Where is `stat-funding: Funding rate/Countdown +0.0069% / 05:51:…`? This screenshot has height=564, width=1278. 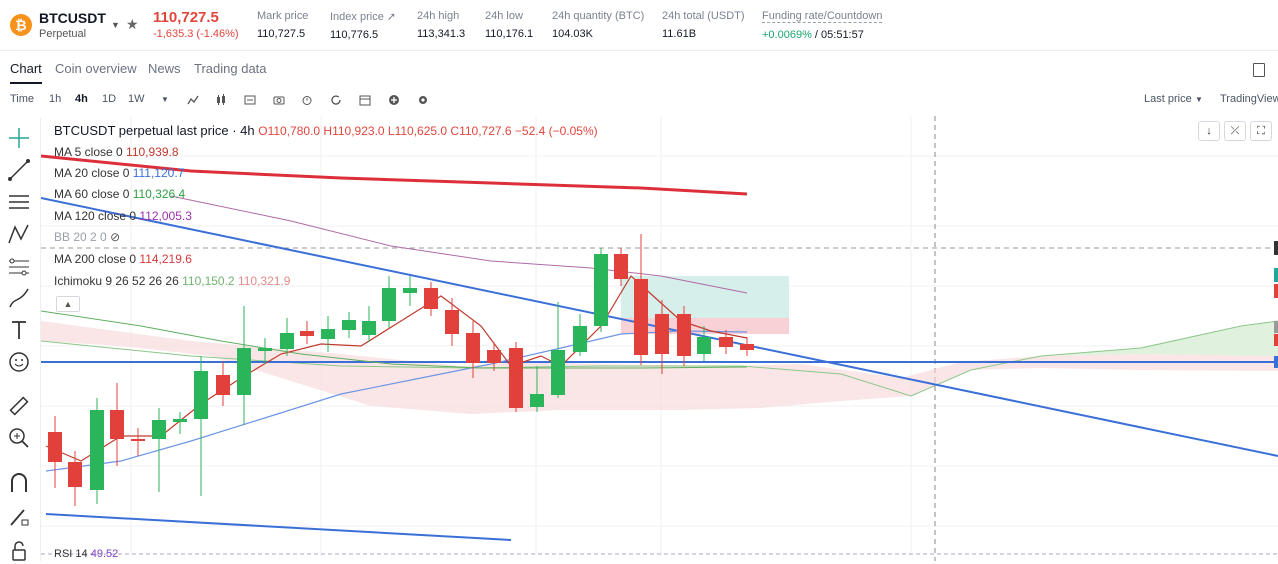 stat-funding: Funding rate/Countdown +0.0069% / 05:51:… is located at coordinates (822, 25).